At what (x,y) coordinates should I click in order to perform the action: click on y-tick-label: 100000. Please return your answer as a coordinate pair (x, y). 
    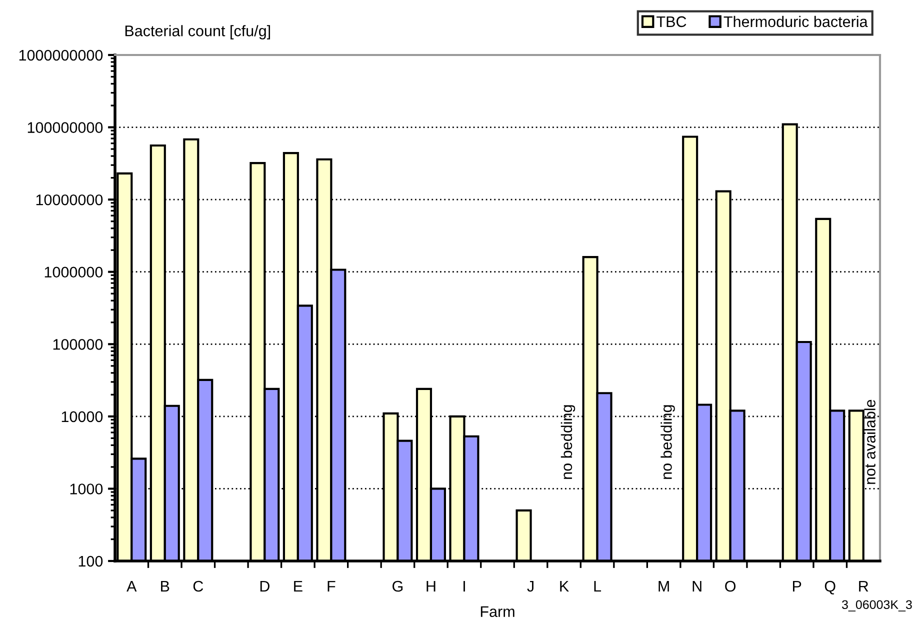
    Looking at the image, I should click on (78, 344).